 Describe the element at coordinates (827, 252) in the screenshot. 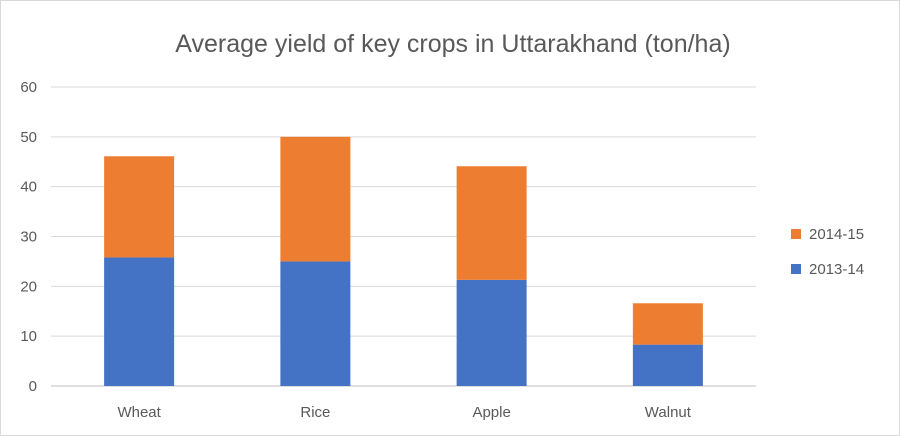

I see `legend: 2014-15 2013-14` at that location.